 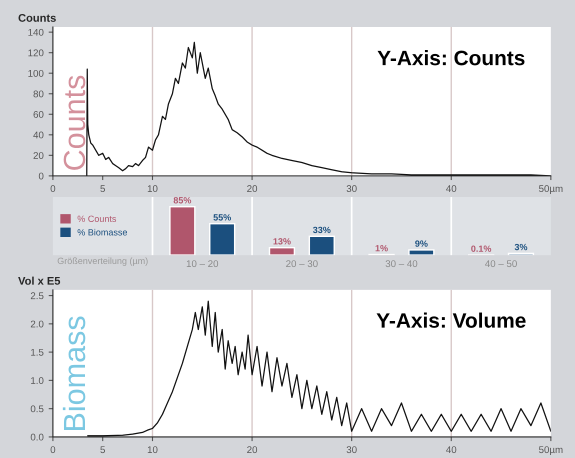 I want to click on data-label: 9%, so click(x=421, y=243).